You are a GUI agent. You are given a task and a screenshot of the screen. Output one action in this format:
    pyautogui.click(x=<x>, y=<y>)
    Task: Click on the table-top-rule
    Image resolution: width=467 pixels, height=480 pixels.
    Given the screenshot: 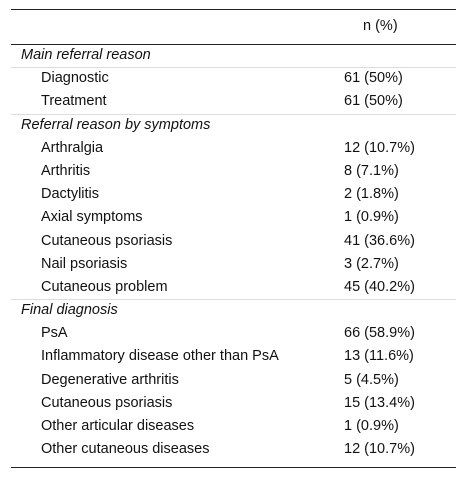 What is the action you would take?
    pyautogui.click(x=233, y=9)
    